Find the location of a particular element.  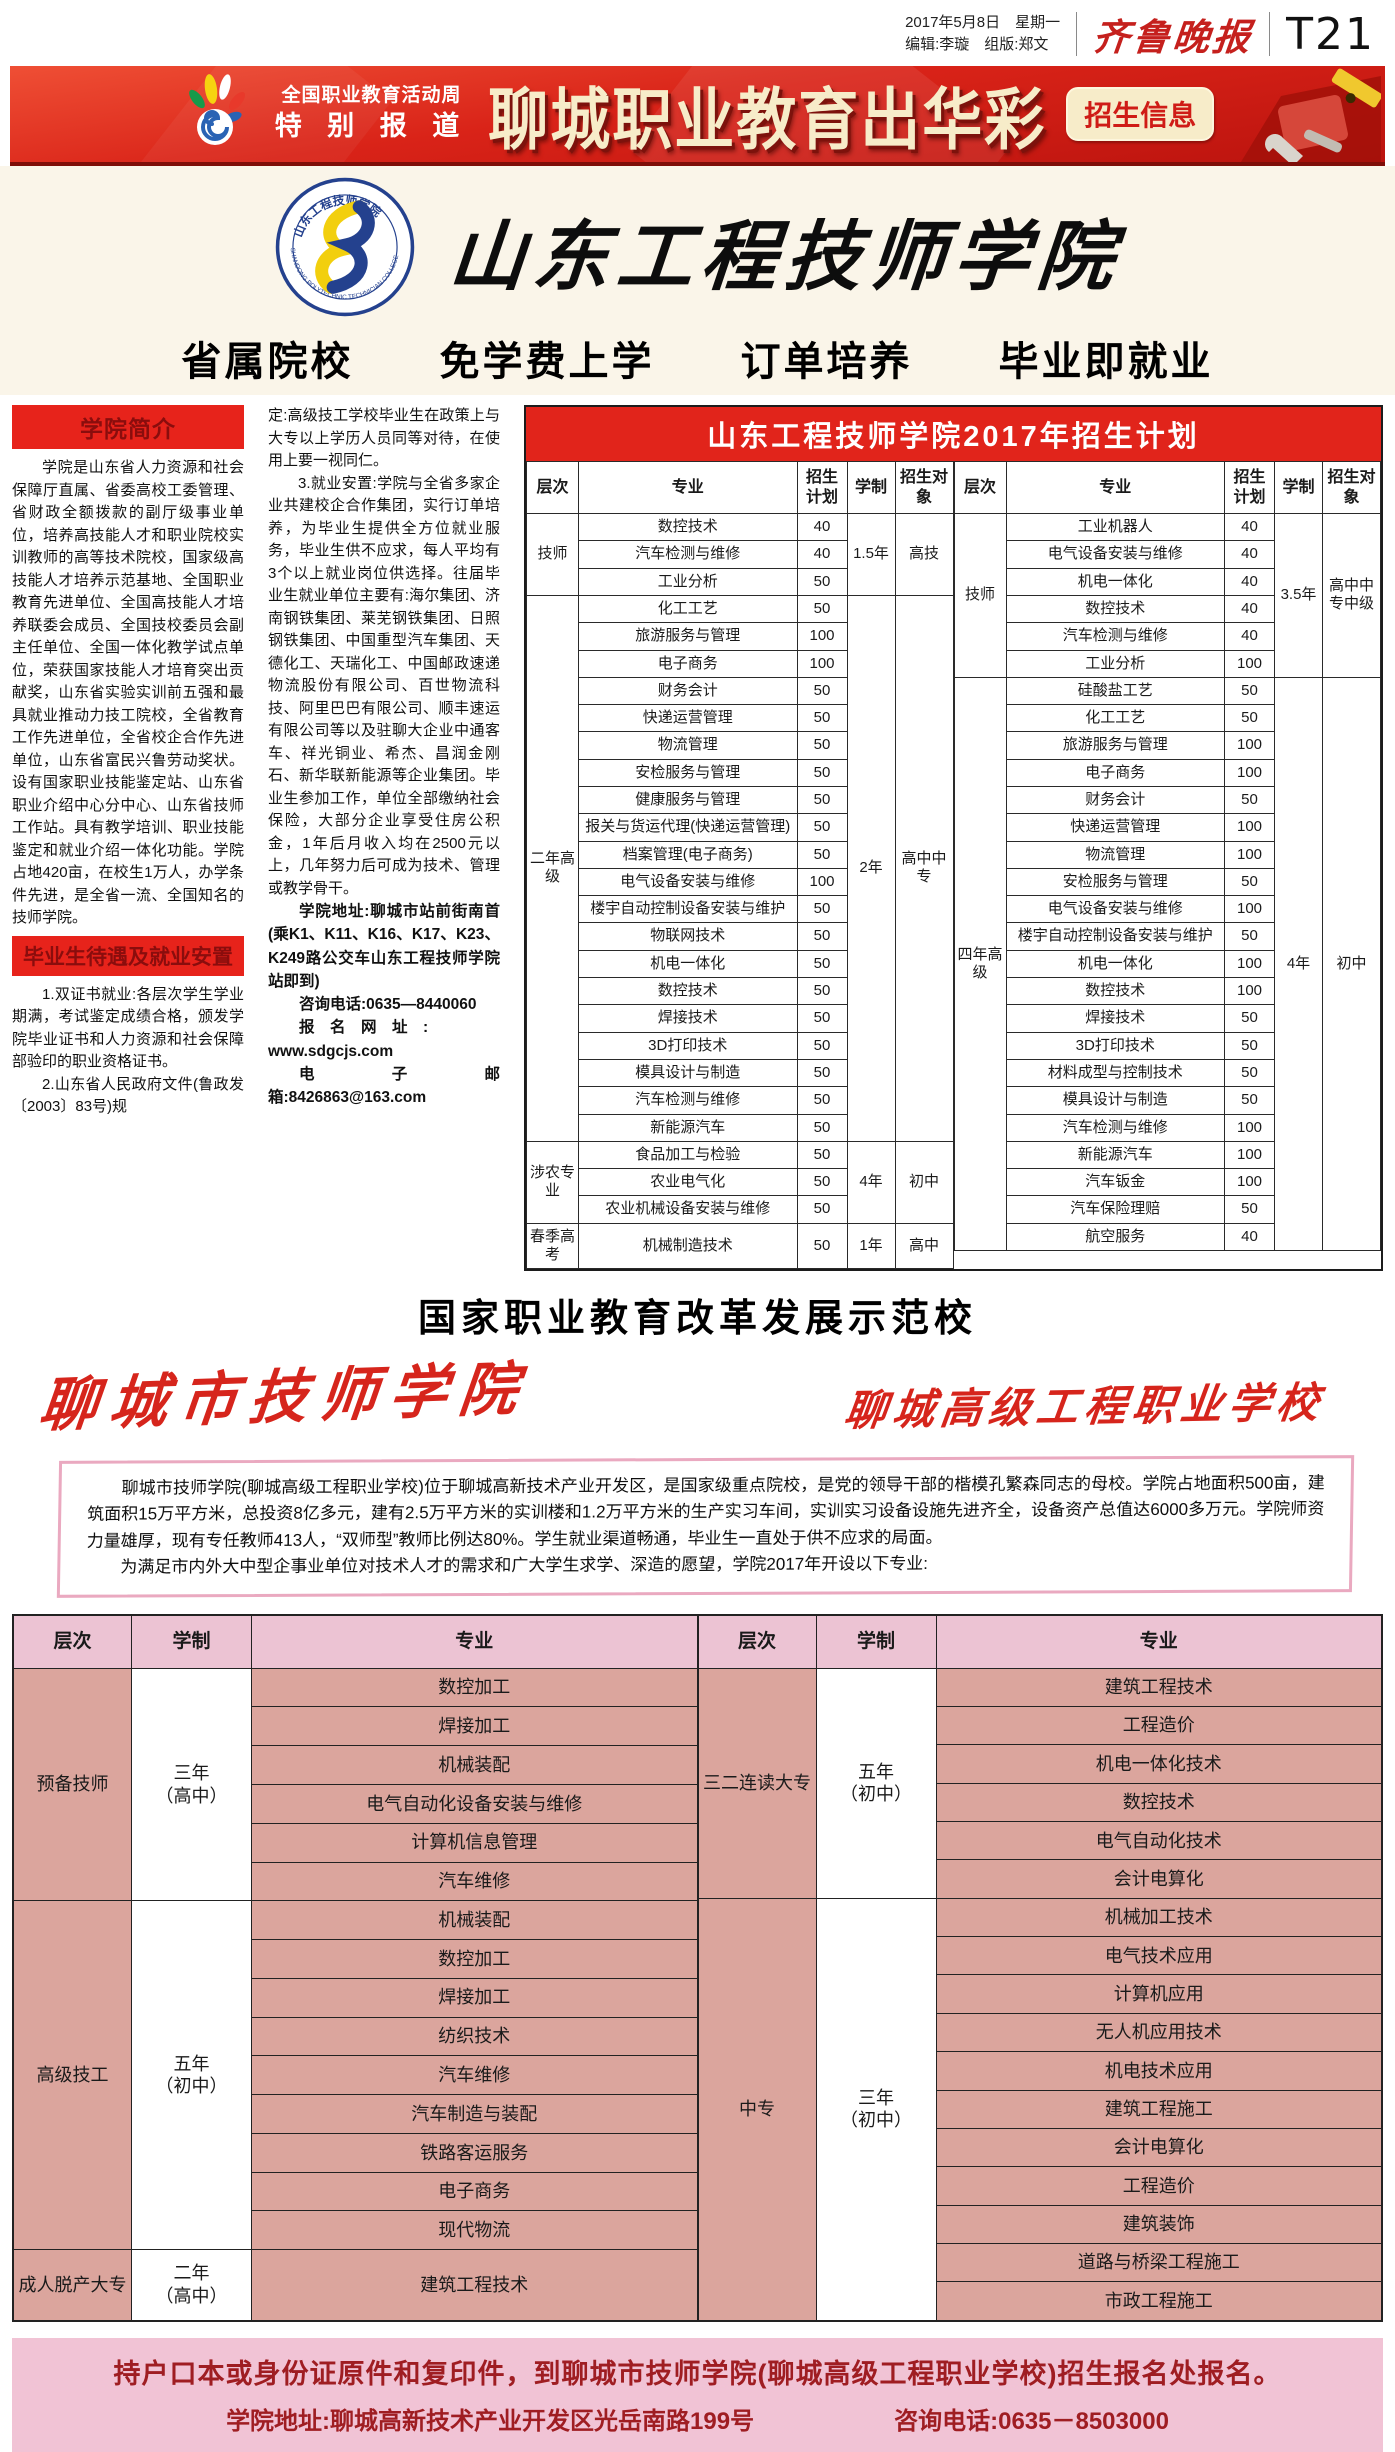

page-number: T21 is located at coordinates (1330, 34).